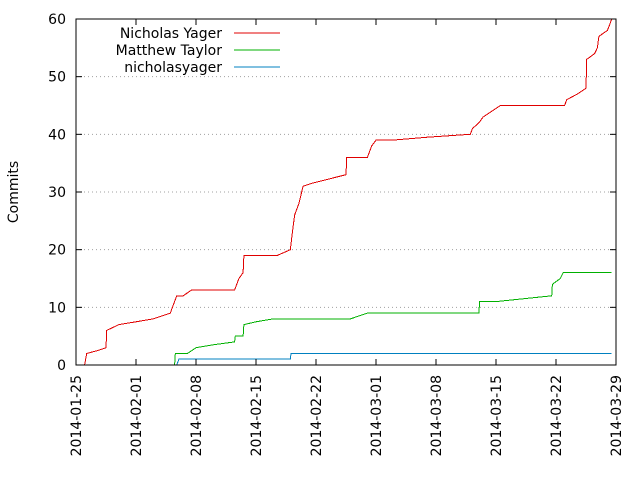 The image size is (640, 480). I want to click on legend-label-nicholasyager: nicholasyager, so click(173, 68).